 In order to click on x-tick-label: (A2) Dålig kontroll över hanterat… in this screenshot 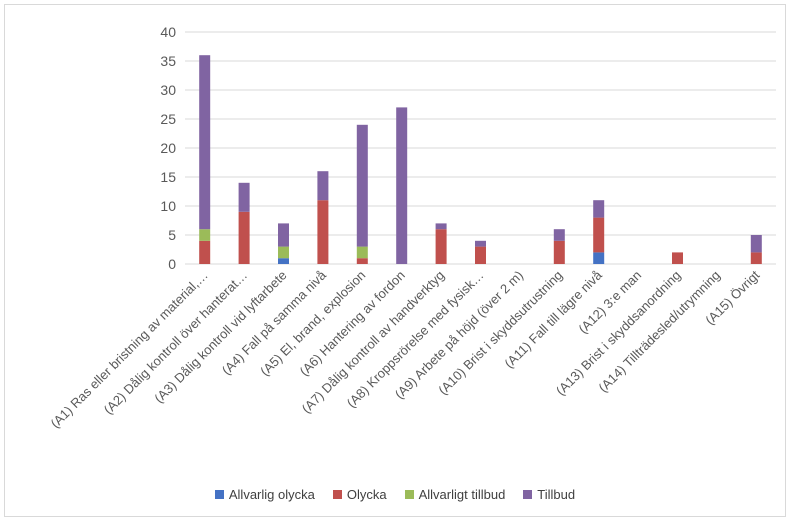, I will do `click(176, 343)`.